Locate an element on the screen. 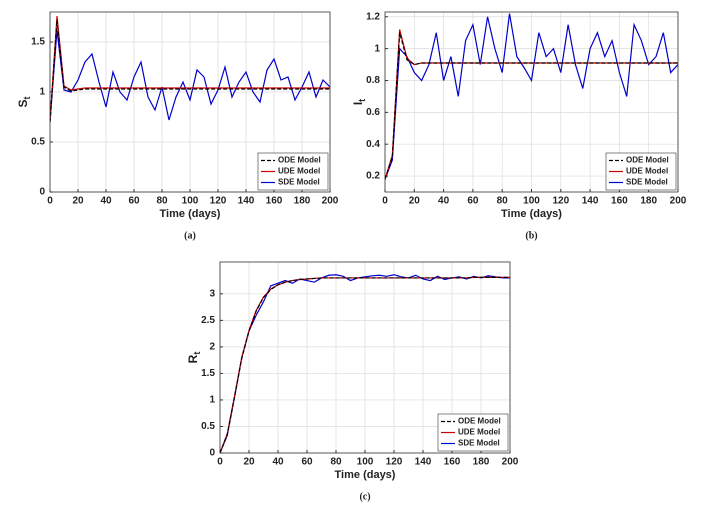 The width and height of the screenshot is (718, 507). y-axis-label: It is located at coordinates (359, 102).